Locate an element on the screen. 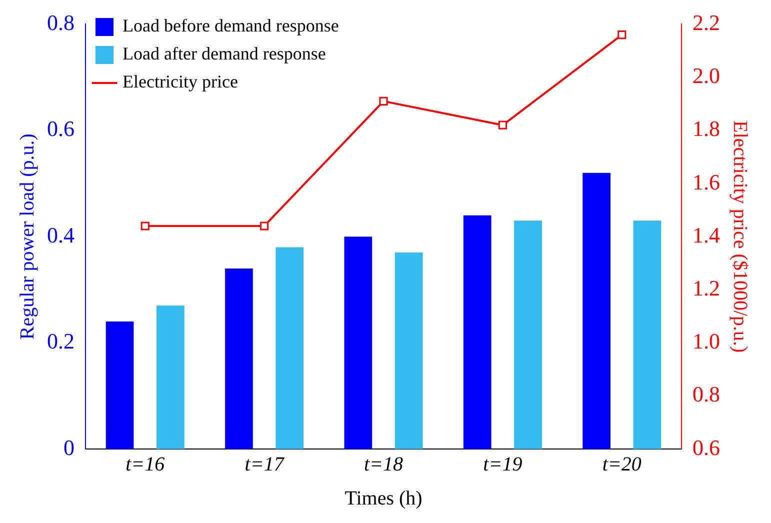  y-tick-label: 0.6 is located at coordinates (60, 129).